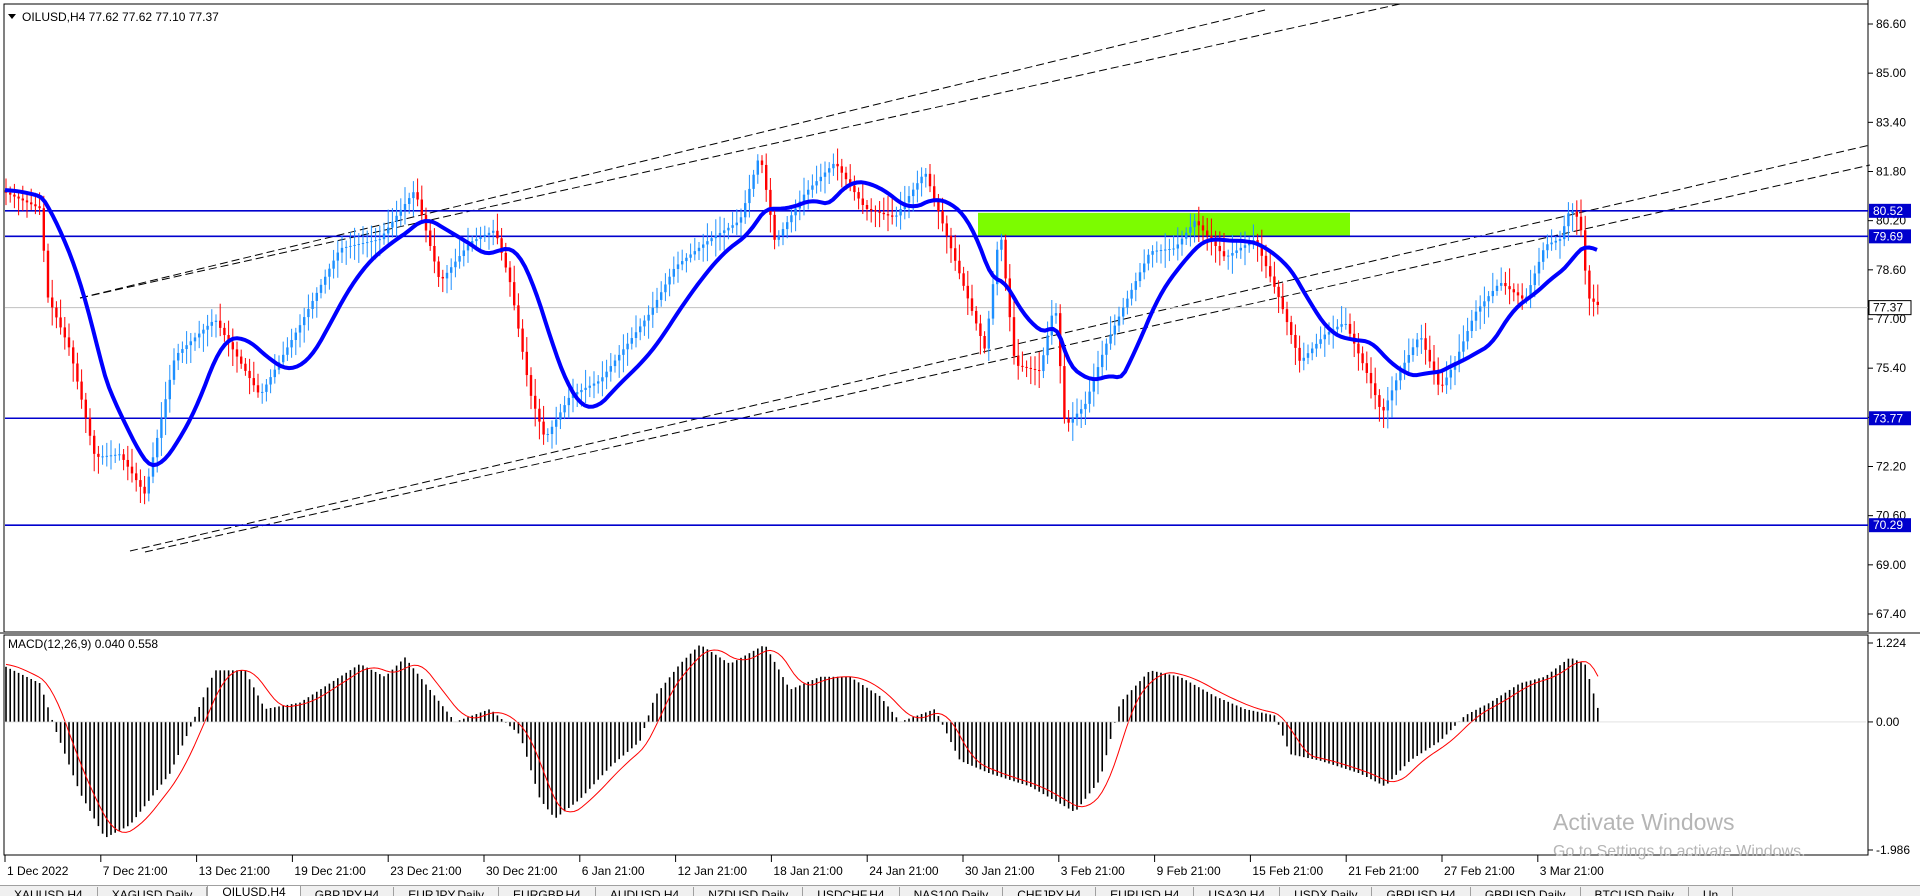 This screenshot has height=896, width=1920. What do you see at coordinates (12, 16) in the screenshot?
I see `dropdown-triangle-icon` at bounding box center [12, 16].